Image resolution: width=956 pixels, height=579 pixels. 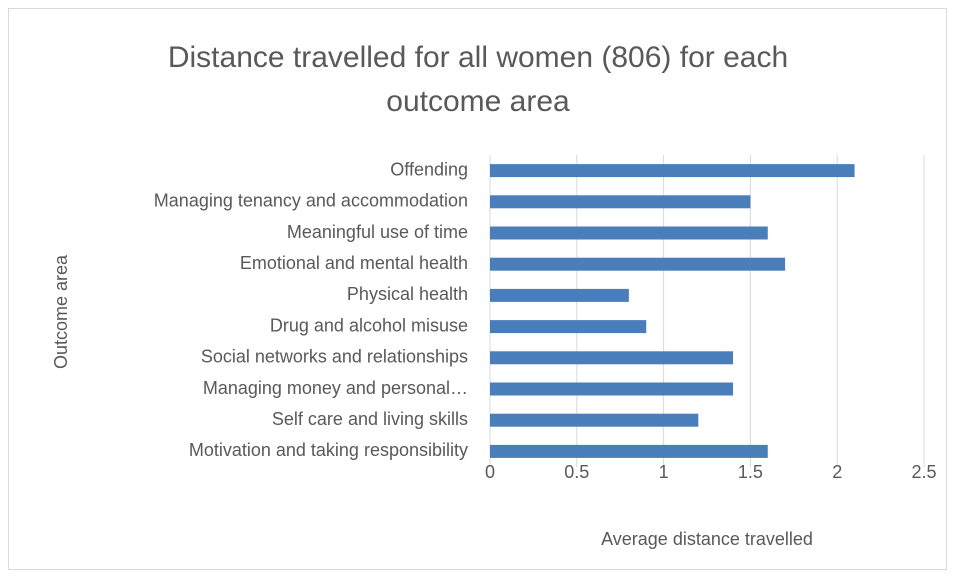 What do you see at coordinates (429, 169) in the screenshot?
I see `y-tick-label: Offending` at bounding box center [429, 169].